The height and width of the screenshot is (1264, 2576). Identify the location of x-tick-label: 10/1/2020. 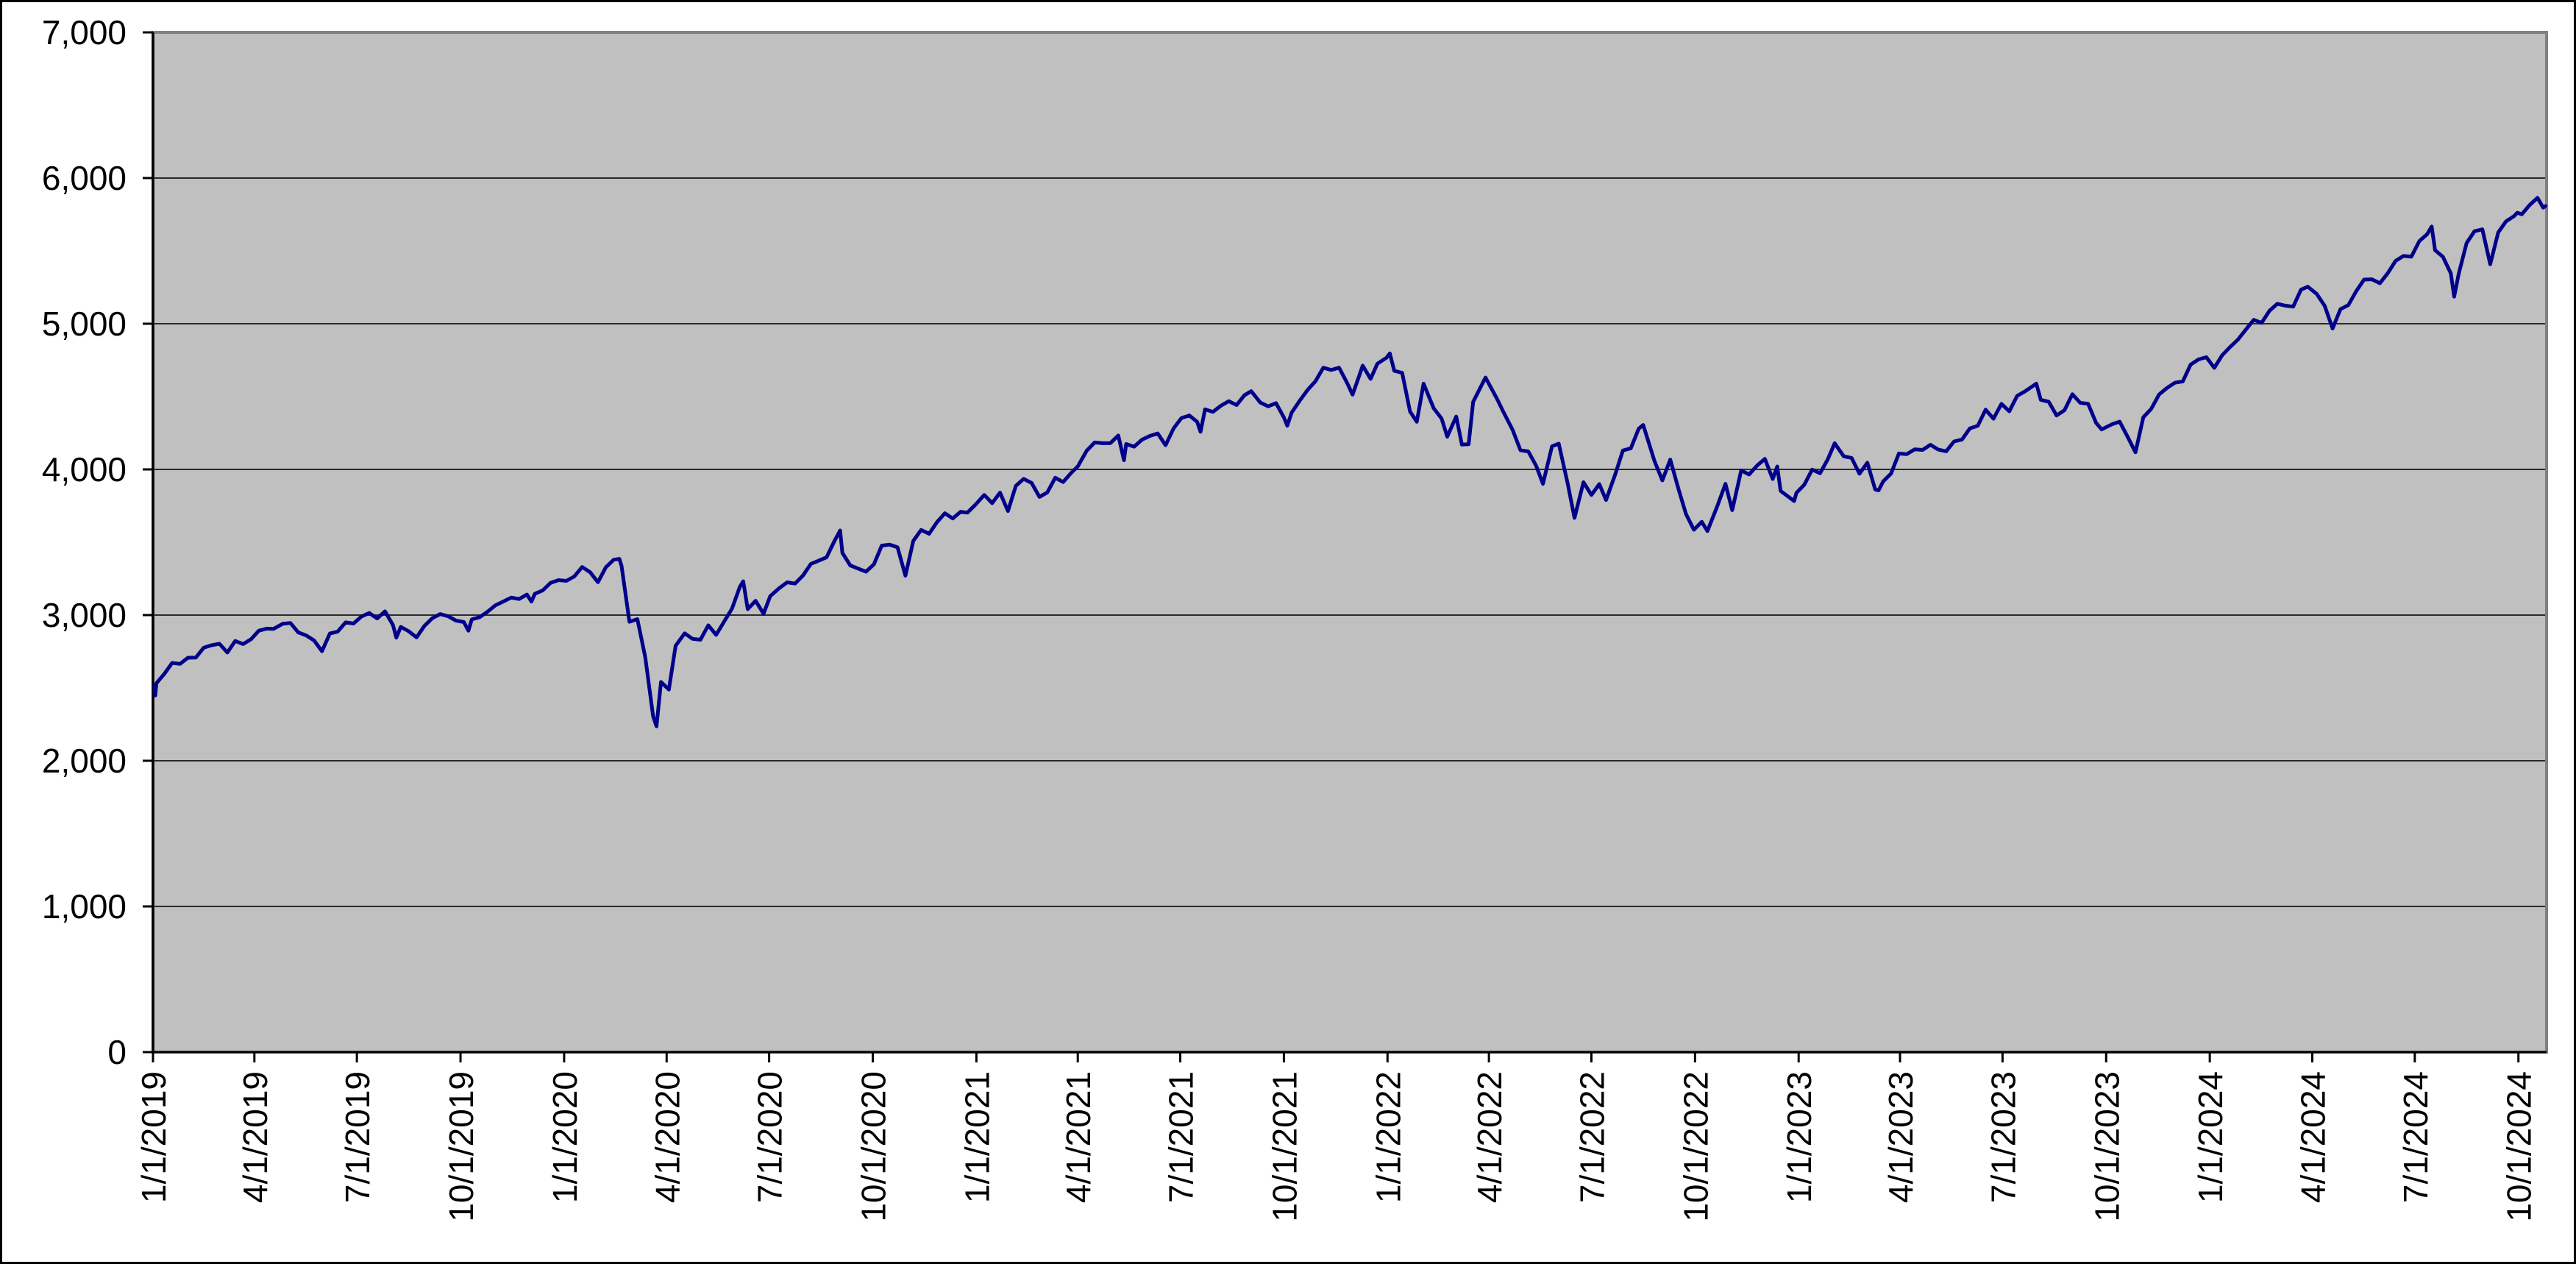
(873, 1146).